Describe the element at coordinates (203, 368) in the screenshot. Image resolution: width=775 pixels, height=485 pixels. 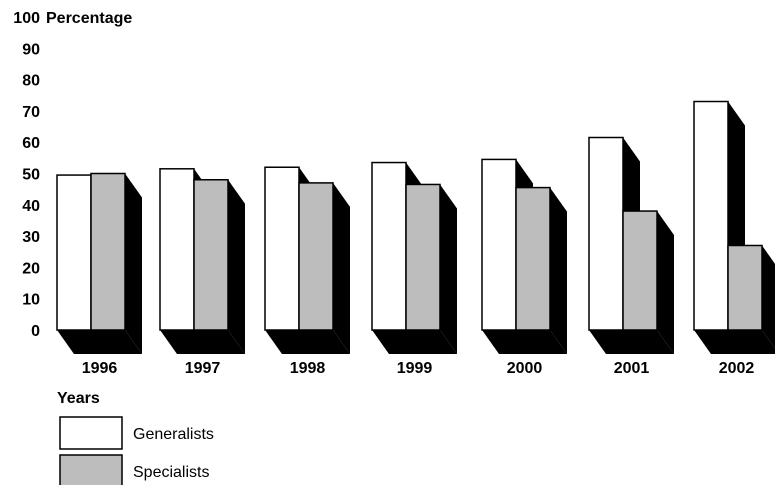
I see `x-tick-label: 1997` at that location.